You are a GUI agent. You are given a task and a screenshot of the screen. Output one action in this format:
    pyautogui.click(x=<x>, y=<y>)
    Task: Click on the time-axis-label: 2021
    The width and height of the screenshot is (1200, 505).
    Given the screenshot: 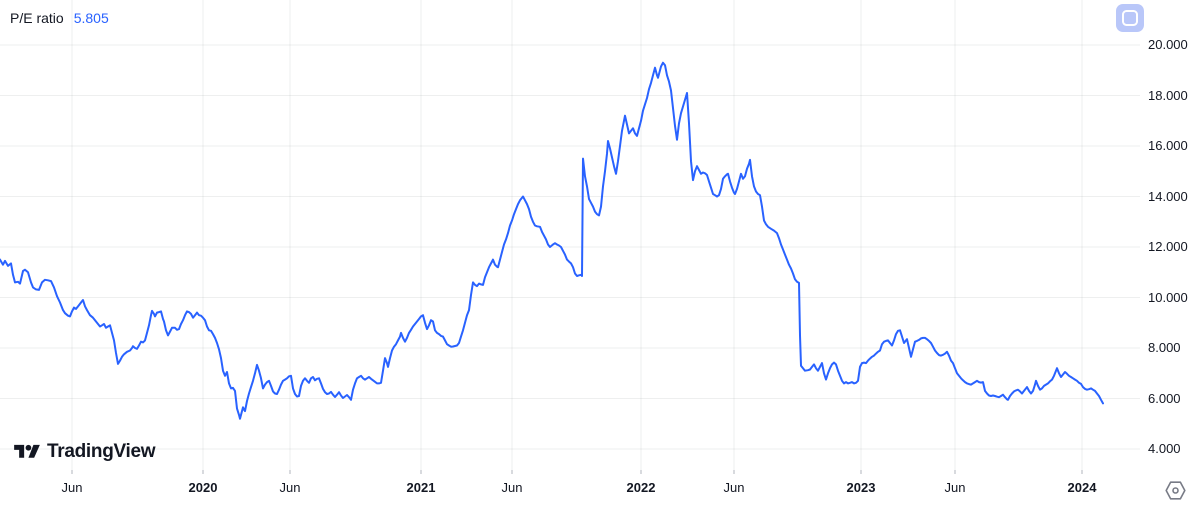 What is the action you would take?
    pyautogui.click(x=421, y=487)
    